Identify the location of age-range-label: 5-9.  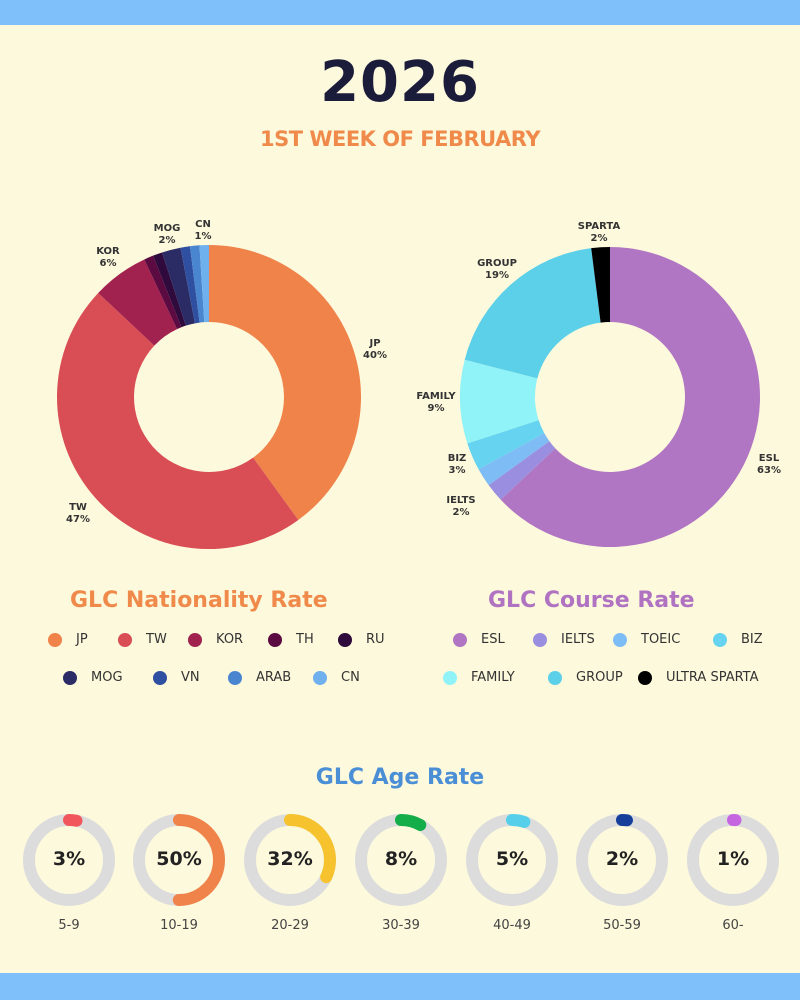
(69, 925).